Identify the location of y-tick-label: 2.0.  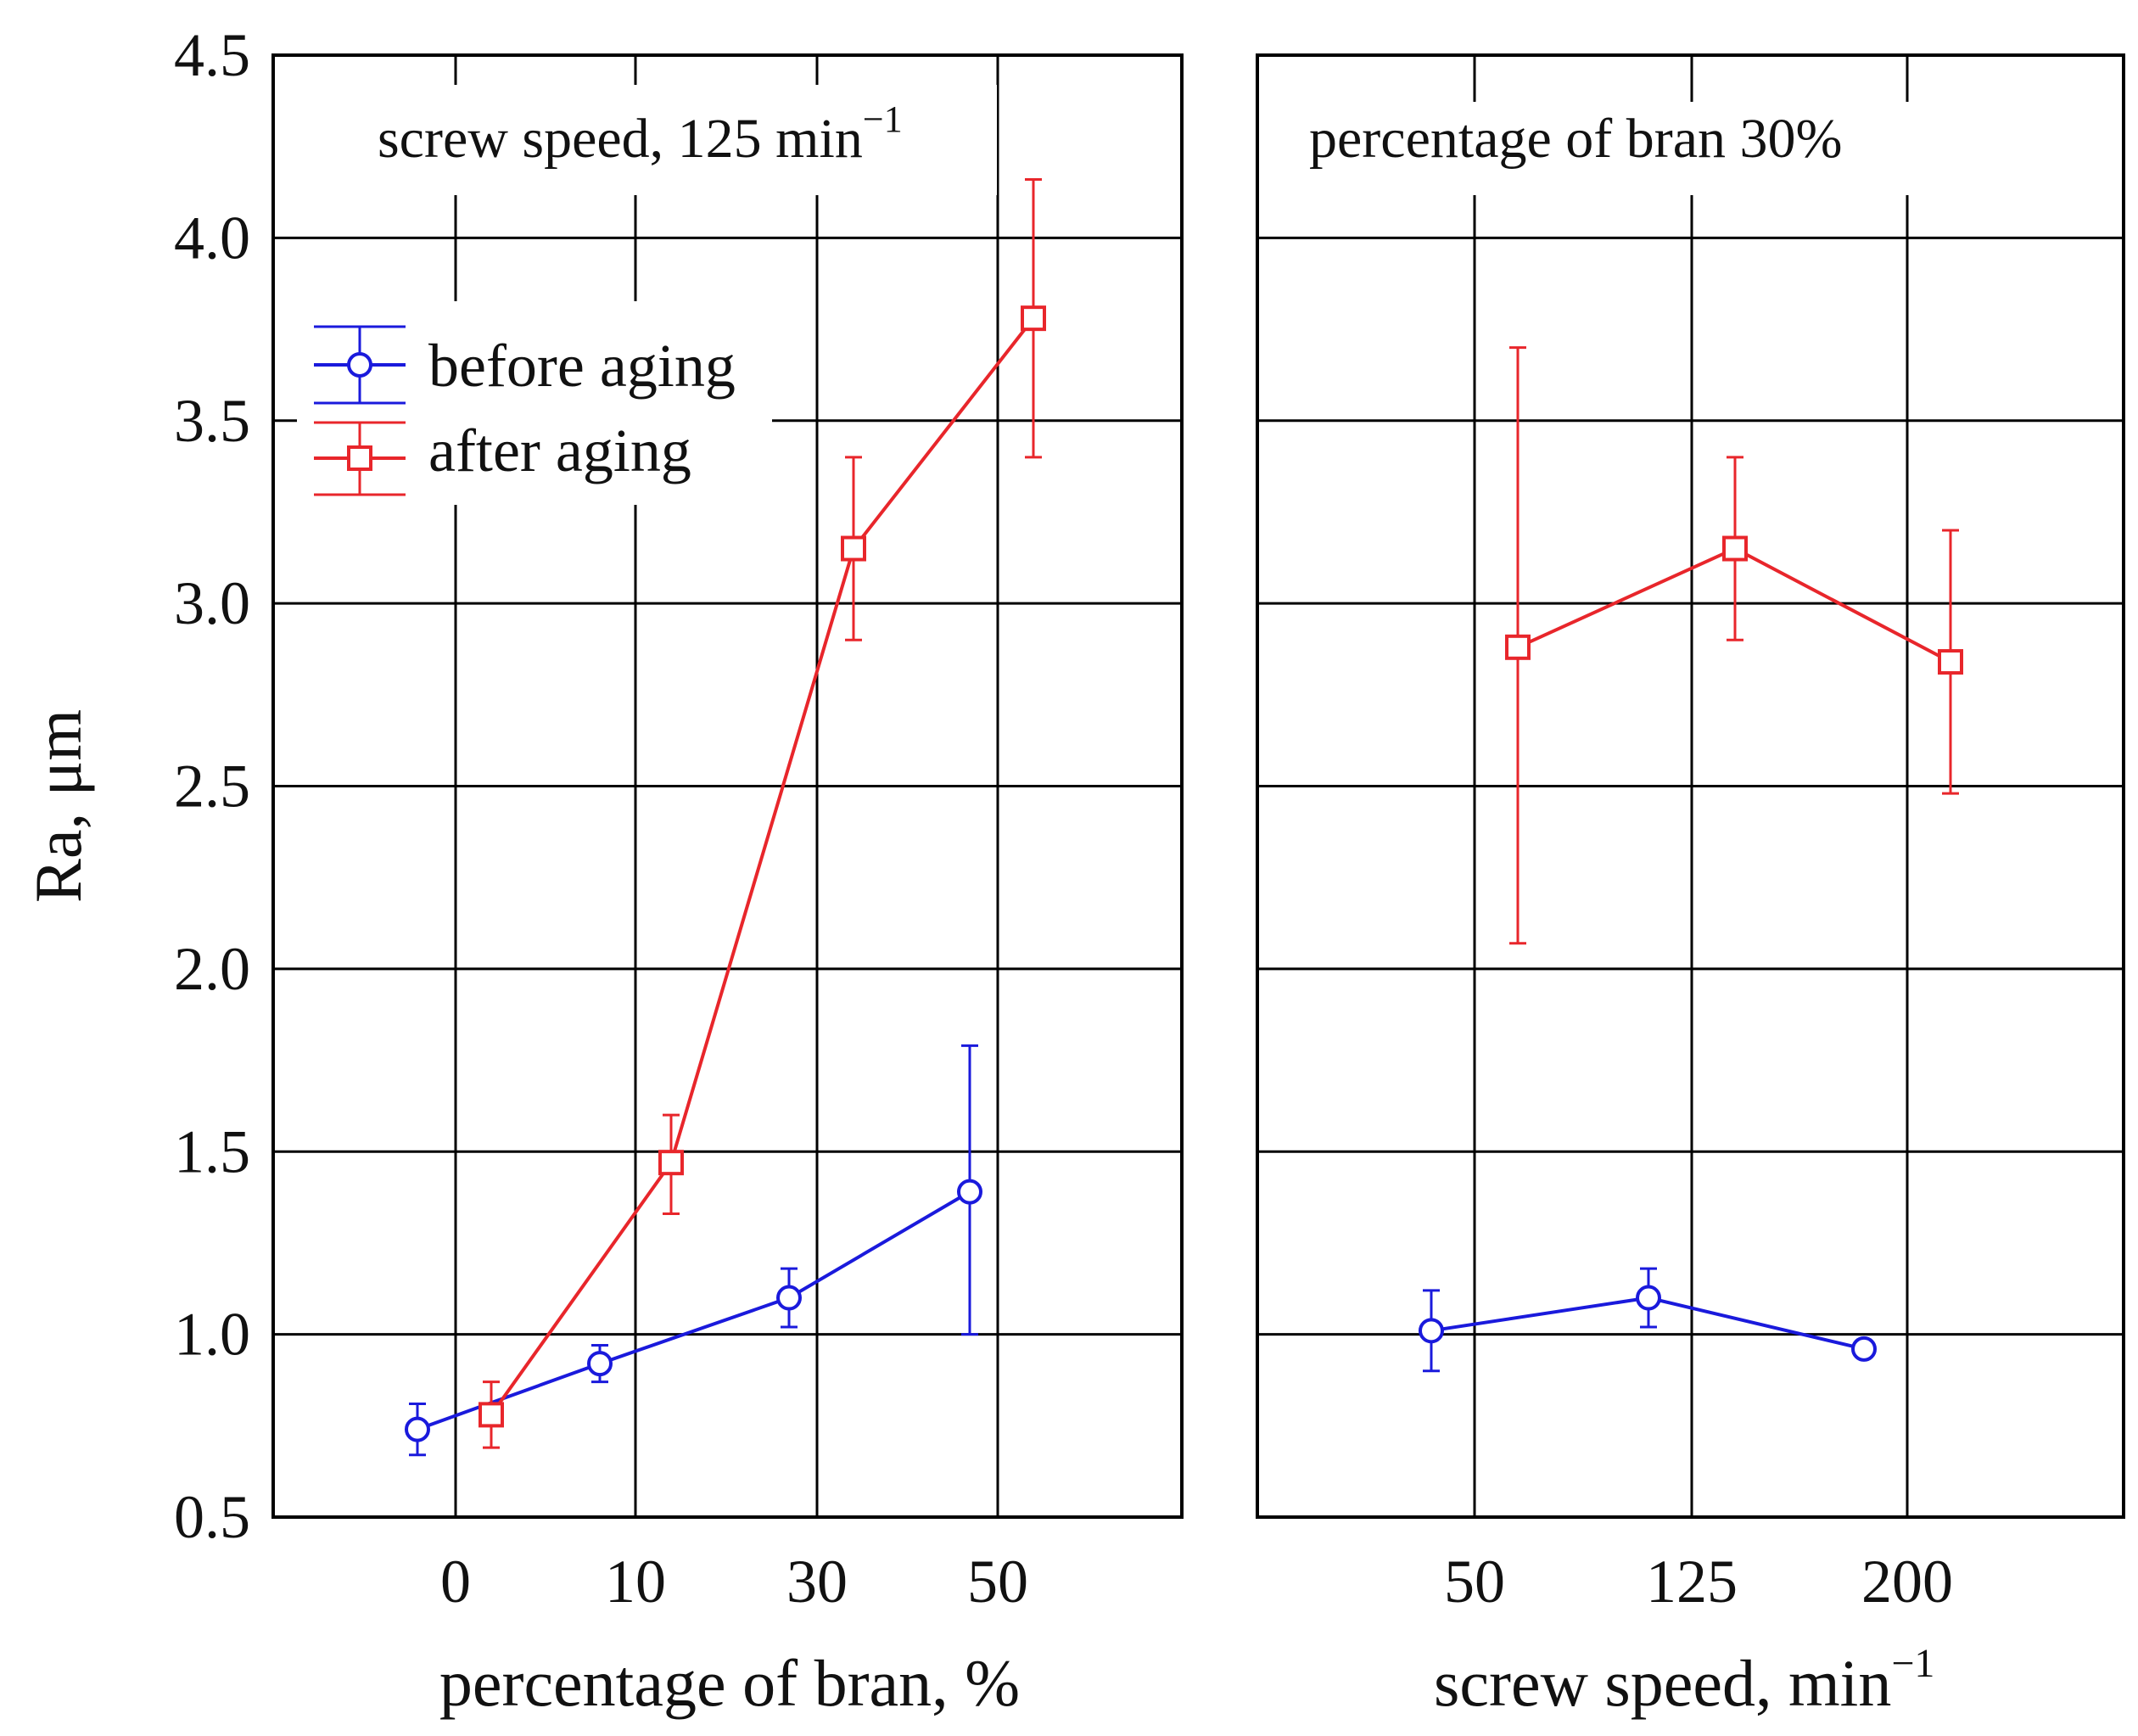
(212, 969).